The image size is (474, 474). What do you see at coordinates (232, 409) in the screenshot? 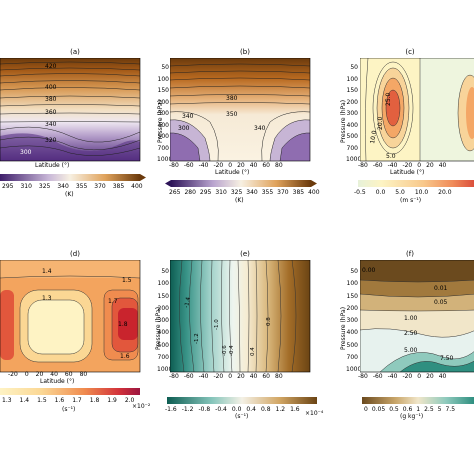
I see `cbar-ticks: -1.6 -1.2 -0.8 -0.4 0.0 0.4 0.8 1.2 1.6` at bounding box center [232, 409].